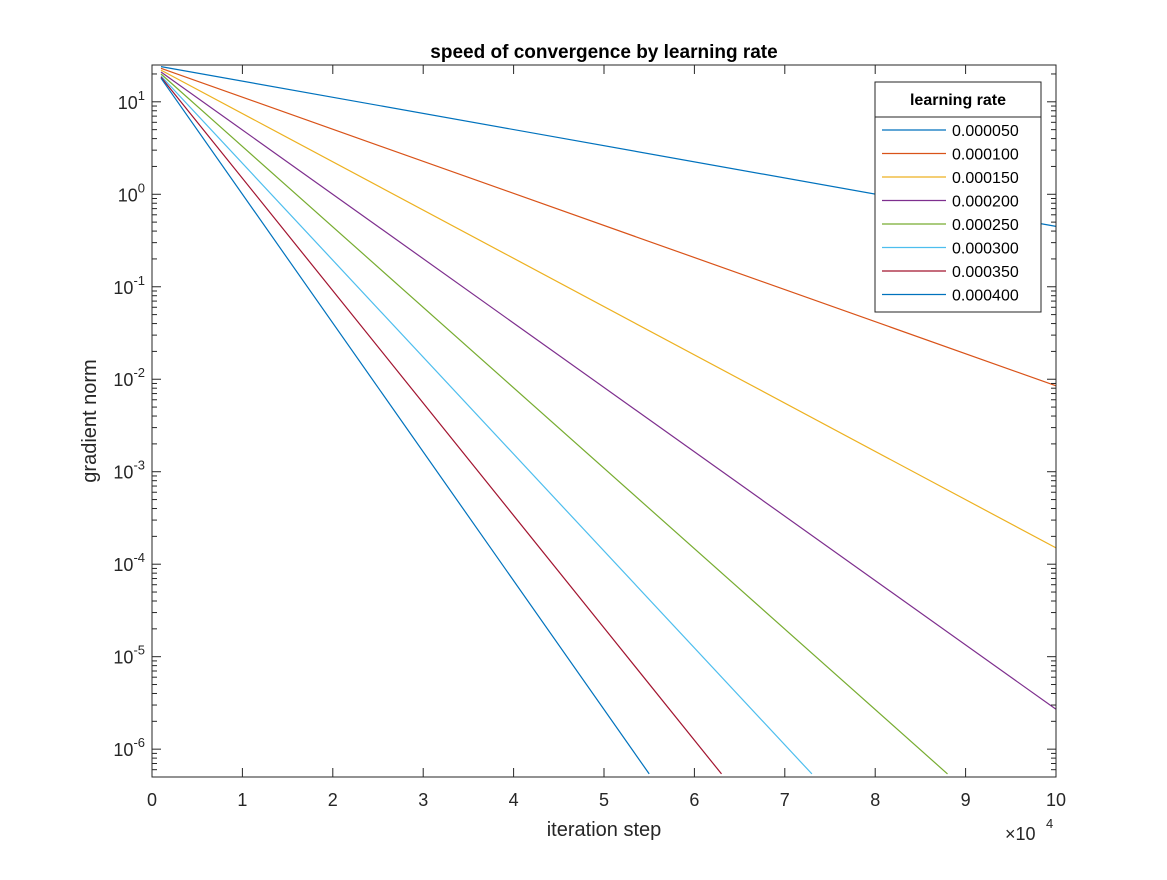  I want to click on y-tick-exponent: -2, so click(139, 372).